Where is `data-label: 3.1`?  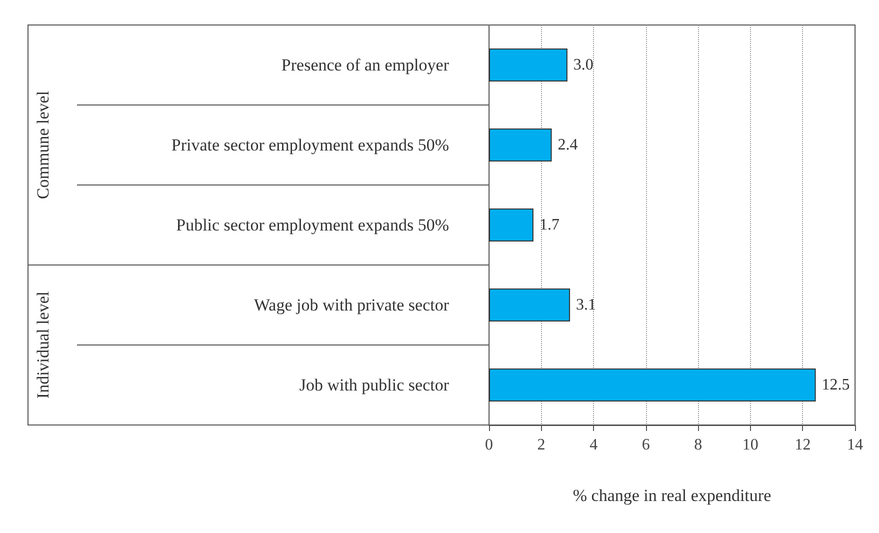 data-label: 3.1 is located at coordinates (586, 305).